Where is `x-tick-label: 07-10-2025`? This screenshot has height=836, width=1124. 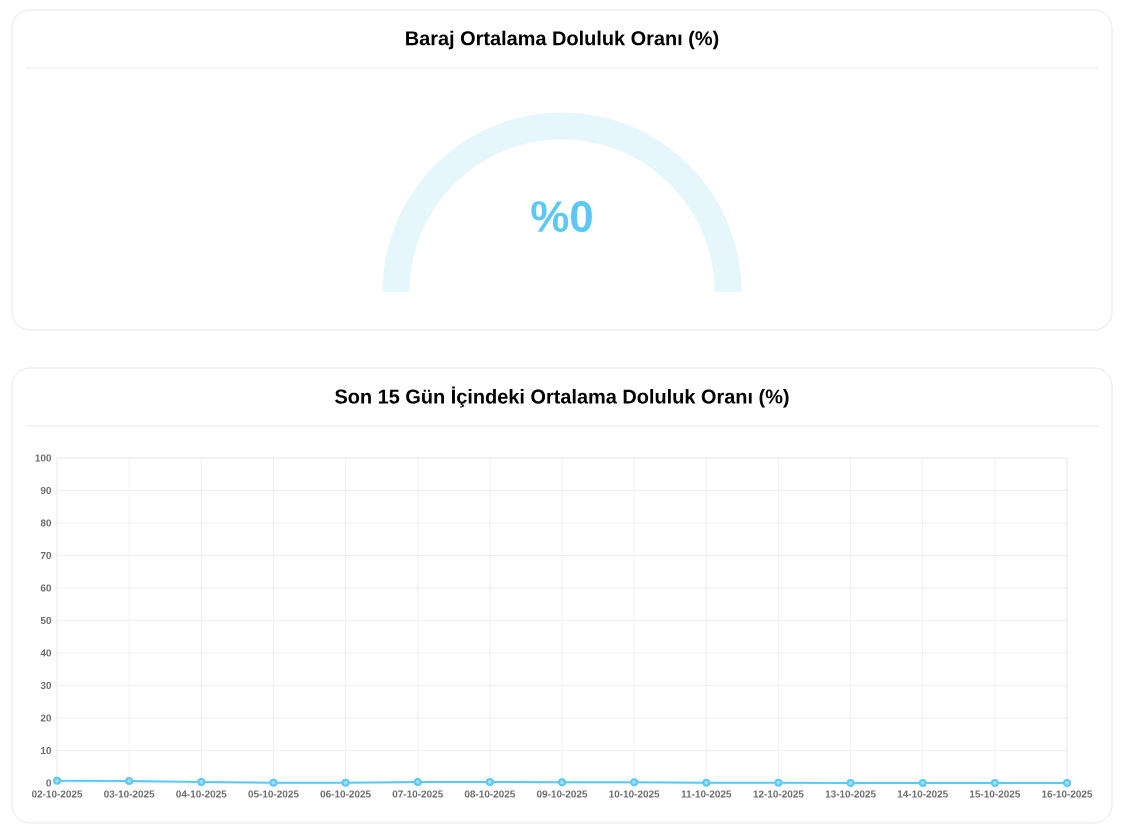
x-tick-label: 07-10-2025 is located at coordinates (417, 794).